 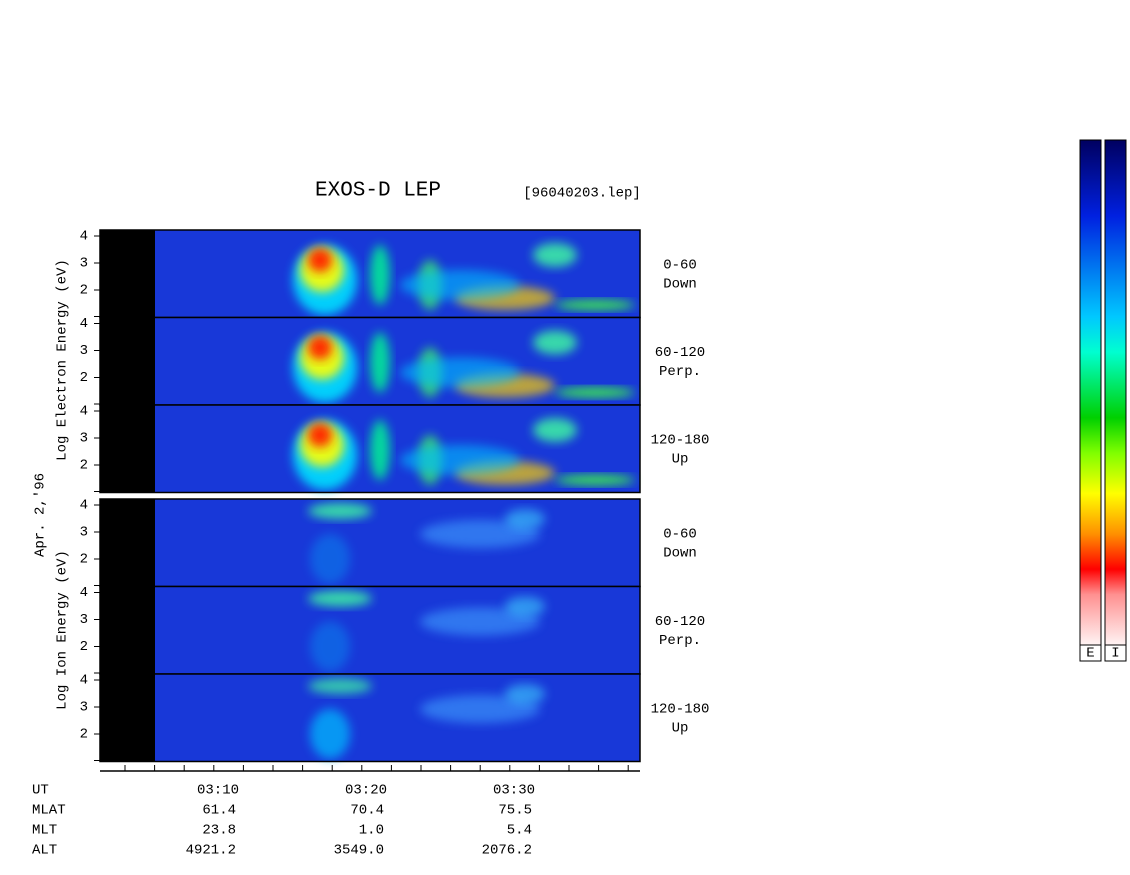 What do you see at coordinates (1103, 400) in the screenshot?
I see `colorbars: E I` at bounding box center [1103, 400].